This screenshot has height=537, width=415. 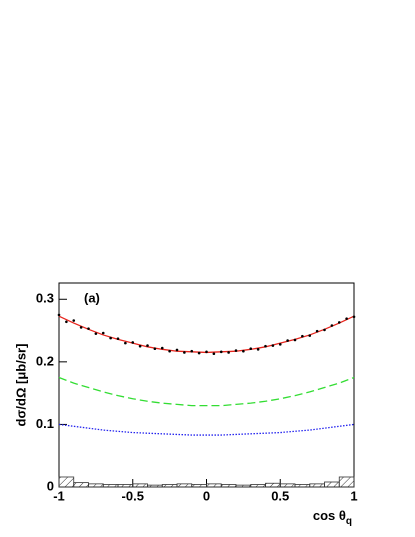 What do you see at coordinates (280, 495) in the screenshot?
I see `x-tick-label: 0.5` at bounding box center [280, 495].